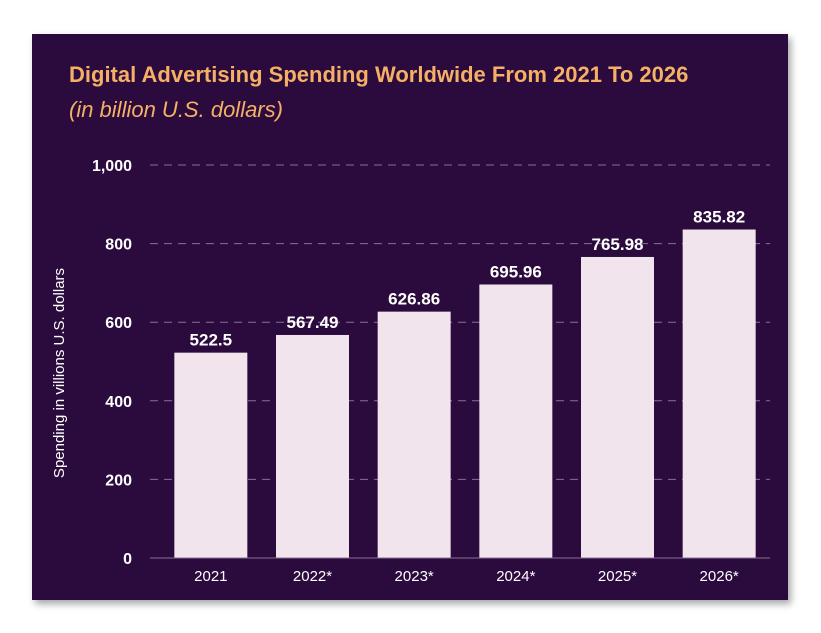  What do you see at coordinates (112, 363) in the screenshot?
I see `y-axis-ticks: 0 200 400 600 800 1,000` at bounding box center [112, 363].